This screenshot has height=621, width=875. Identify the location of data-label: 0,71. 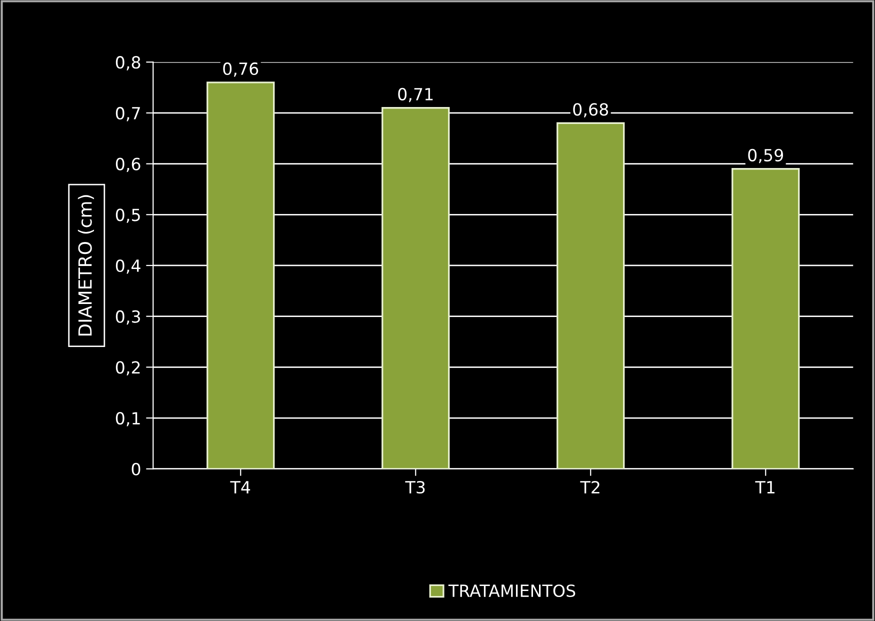
(415, 95).